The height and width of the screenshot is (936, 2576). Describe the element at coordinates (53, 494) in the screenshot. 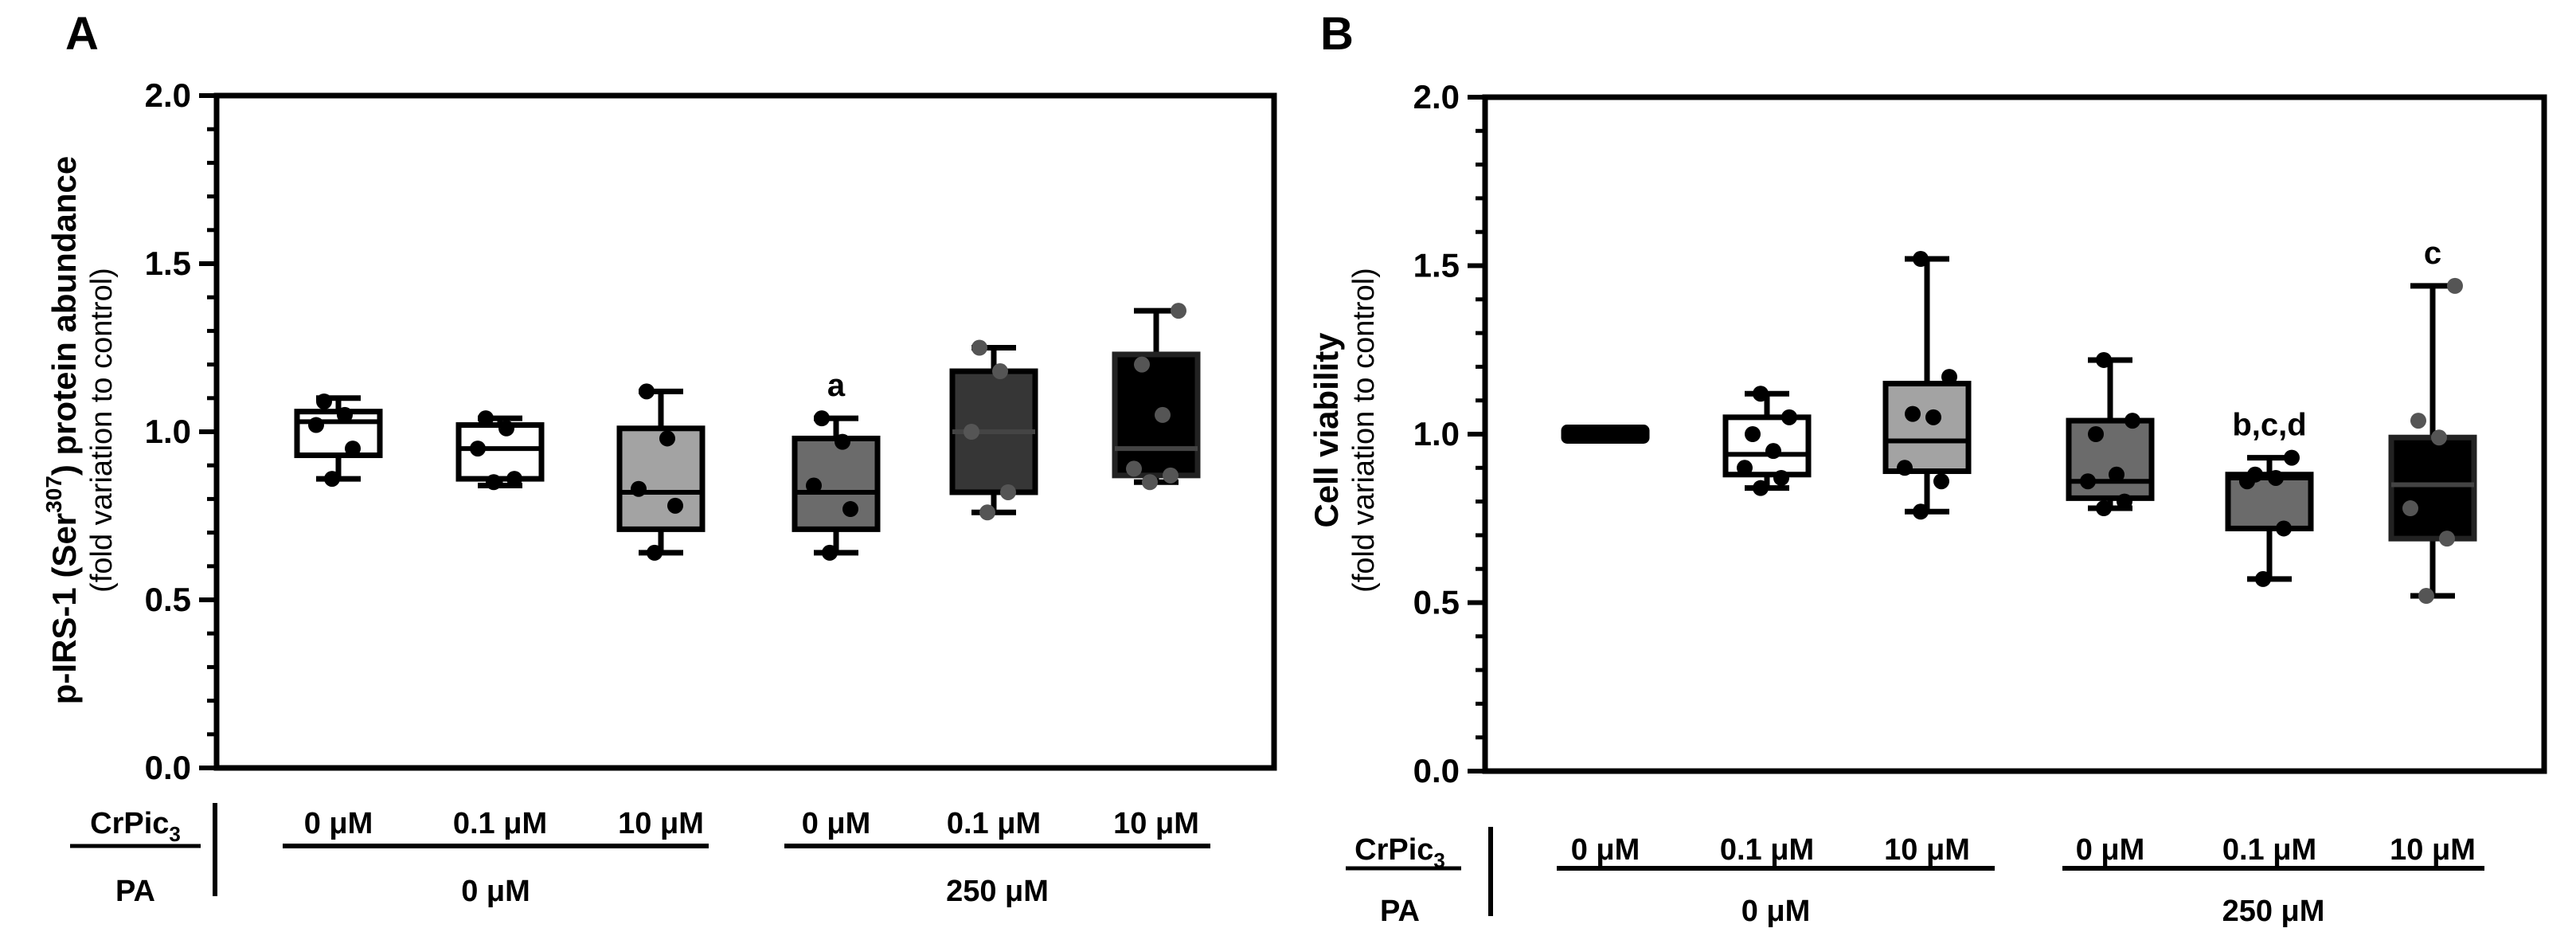

I see `y-axis-title-sup: 307` at that location.